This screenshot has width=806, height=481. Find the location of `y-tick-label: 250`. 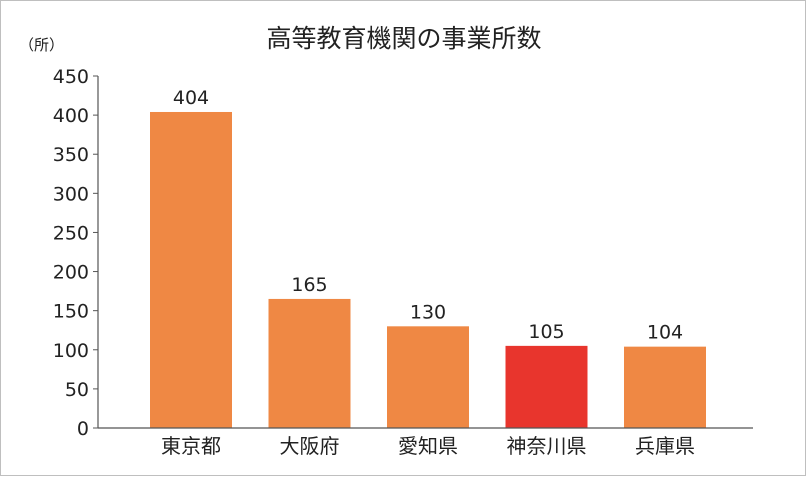

y-tick-label: 250 is located at coordinates (71, 233).